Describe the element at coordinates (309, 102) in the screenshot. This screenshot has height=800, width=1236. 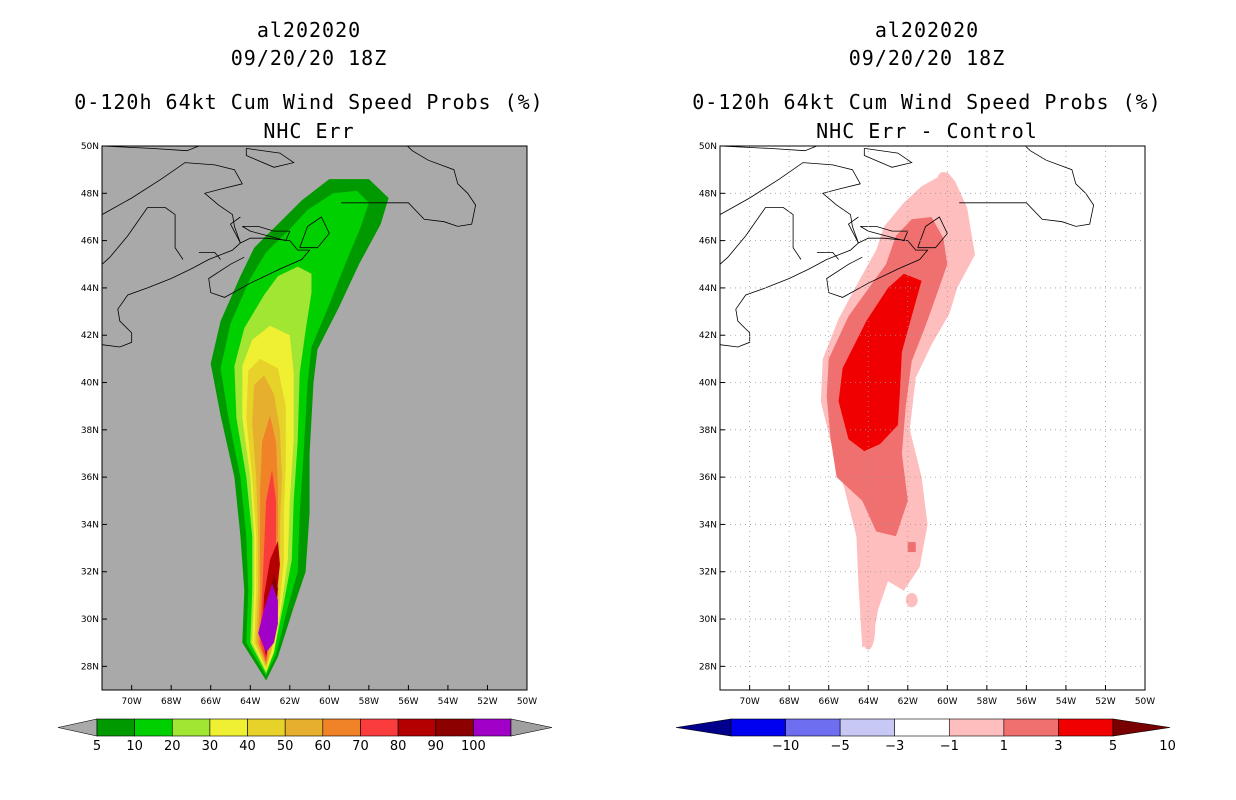
I see `left-title-product: 0-120h 64kt Cum Wind Speed Probs (%)` at that location.